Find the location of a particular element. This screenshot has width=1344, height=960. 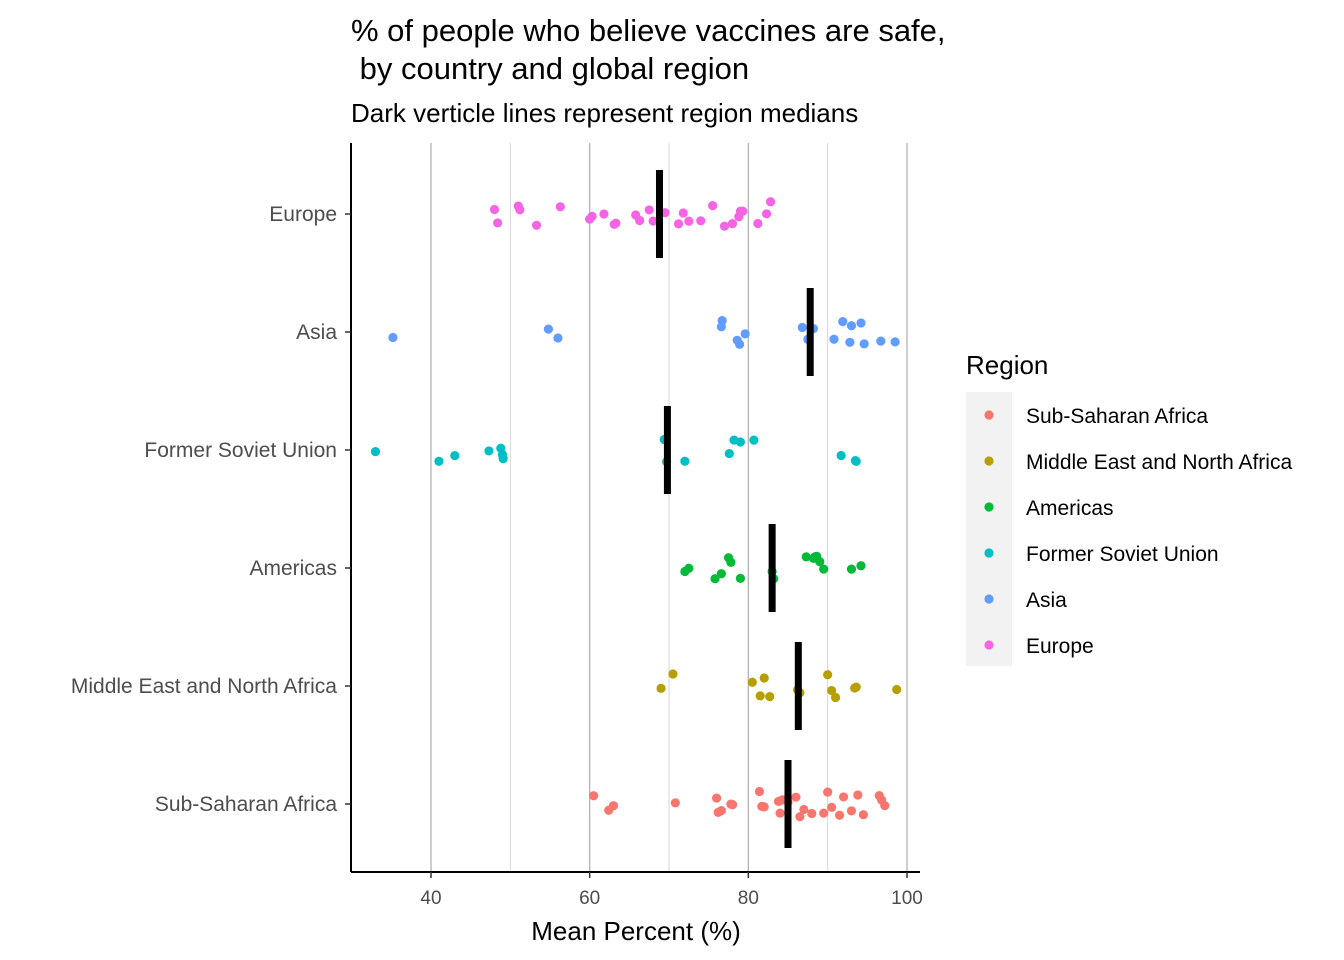

legend-label: Asia is located at coordinates (1046, 600).